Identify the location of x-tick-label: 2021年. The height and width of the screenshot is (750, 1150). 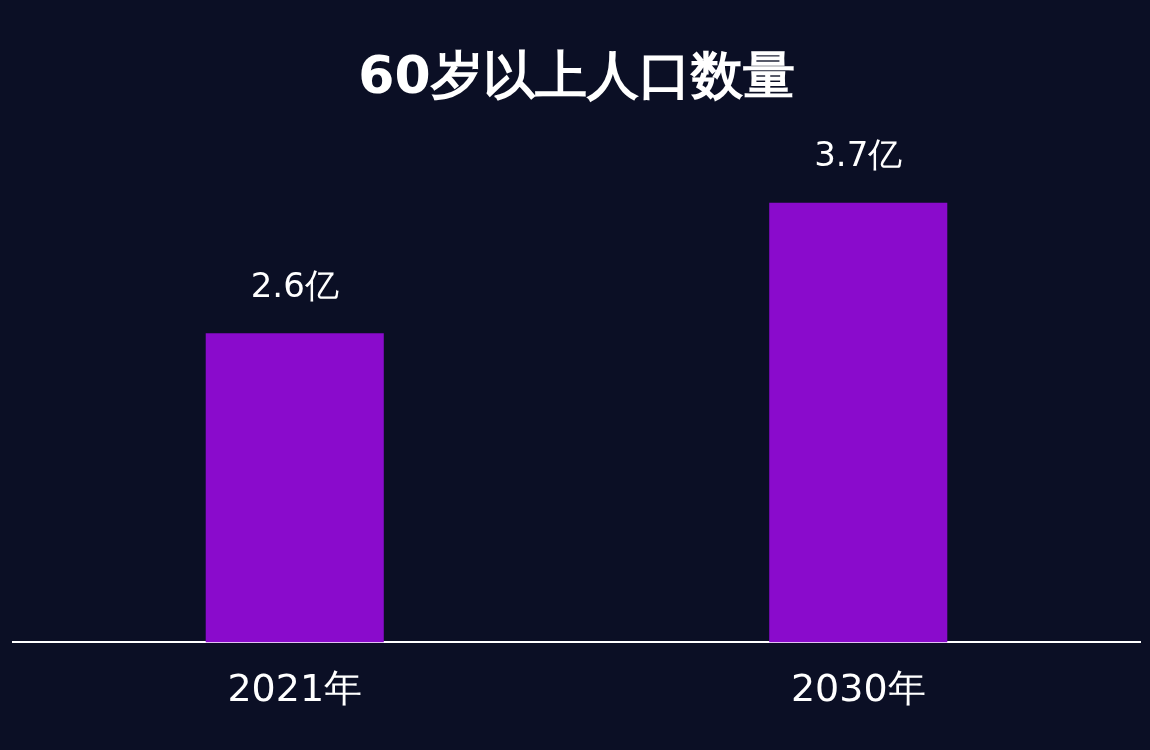
(295, 688).